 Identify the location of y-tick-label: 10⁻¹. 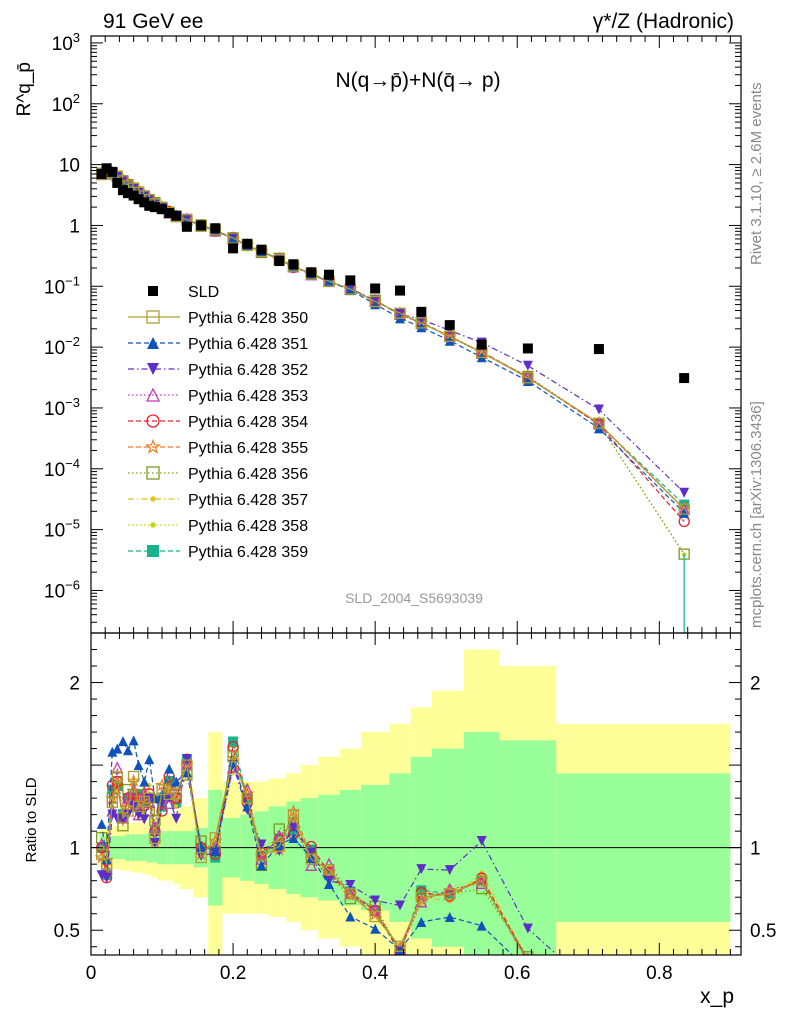
(62, 285).